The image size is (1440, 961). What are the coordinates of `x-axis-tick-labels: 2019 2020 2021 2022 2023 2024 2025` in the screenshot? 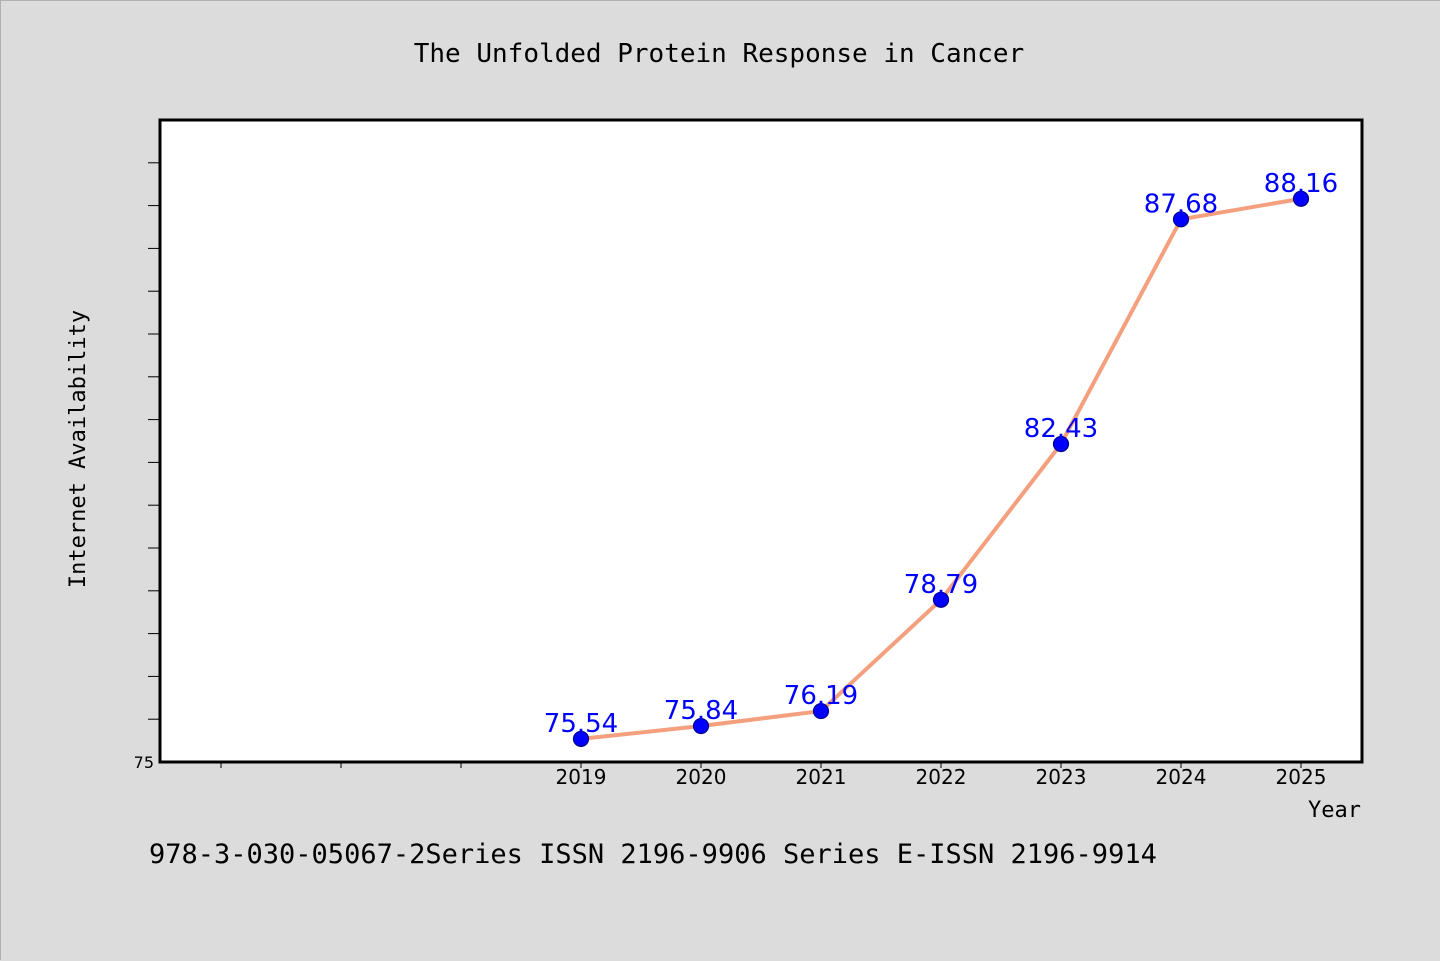 It's located at (941, 777).